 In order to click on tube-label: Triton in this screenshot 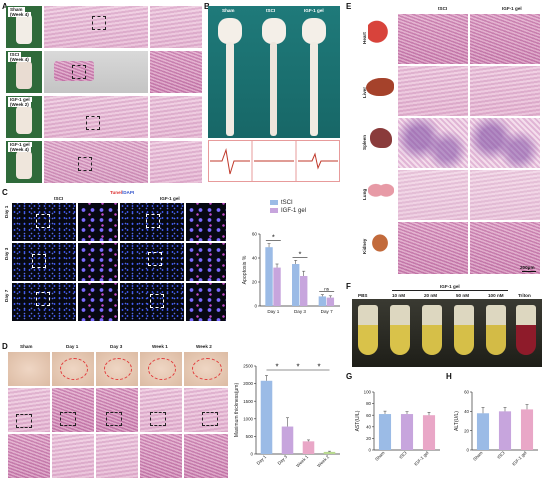, I will do `click(524, 295)`.